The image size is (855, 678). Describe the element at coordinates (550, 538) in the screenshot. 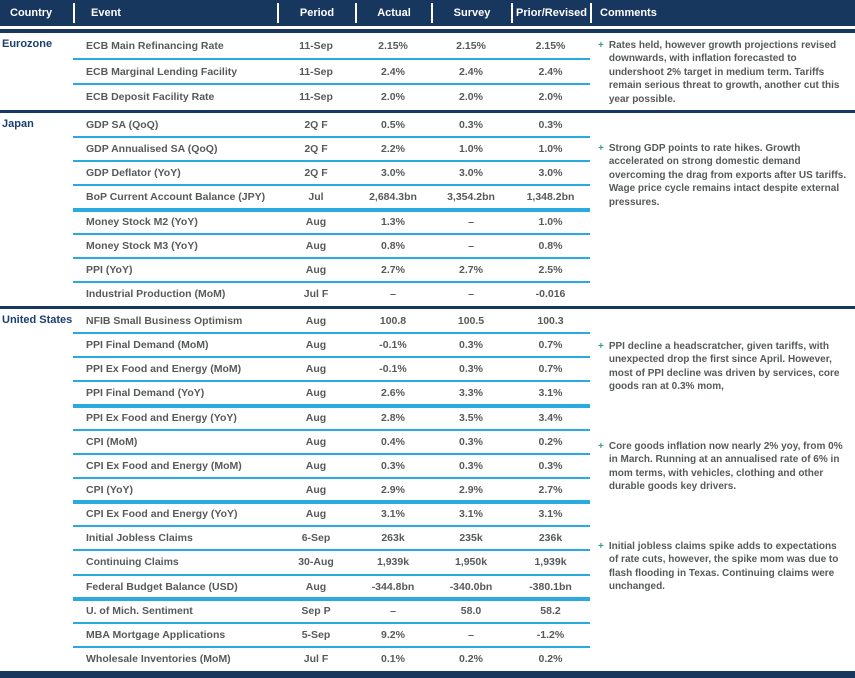

I see `prior-revised-cell: 236k` at that location.